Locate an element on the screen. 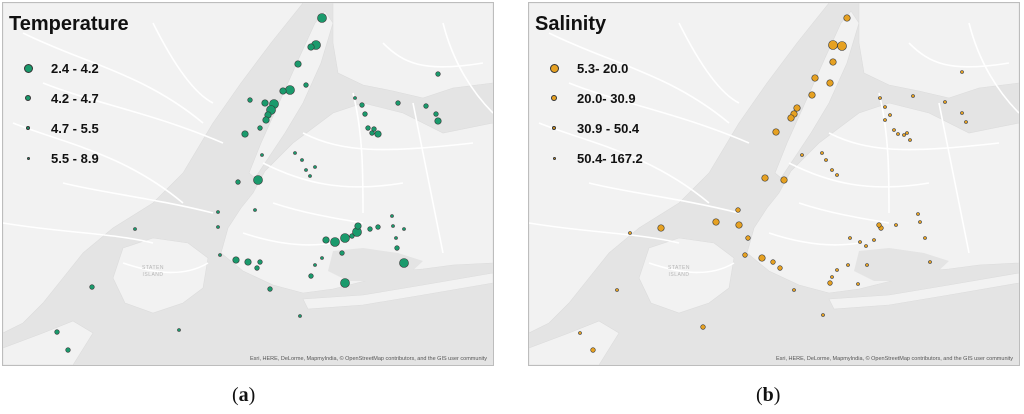 This screenshot has height=414, width=1024. legend-label: 30.9 - 50.4 is located at coordinates (608, 128).